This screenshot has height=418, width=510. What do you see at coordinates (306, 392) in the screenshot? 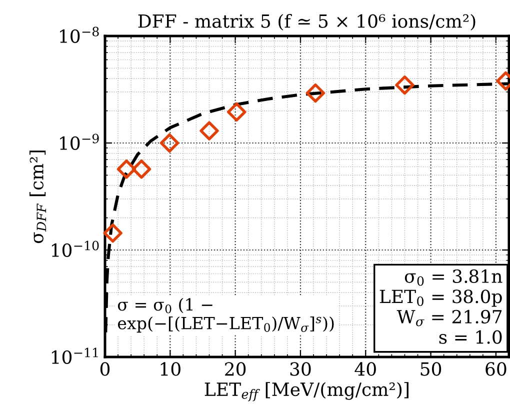
I see `x-axis-title: LET$_{eff}$ [MeV/(mg/cm²)]` at bounding box center [306, 392].